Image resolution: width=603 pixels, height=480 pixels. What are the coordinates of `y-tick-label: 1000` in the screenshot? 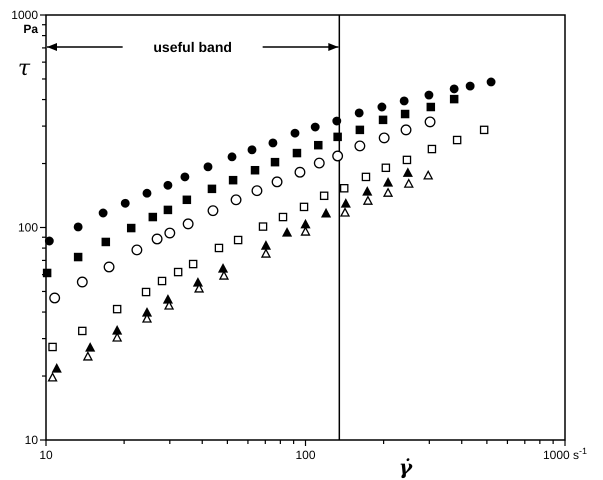 It's located at (24, 15).